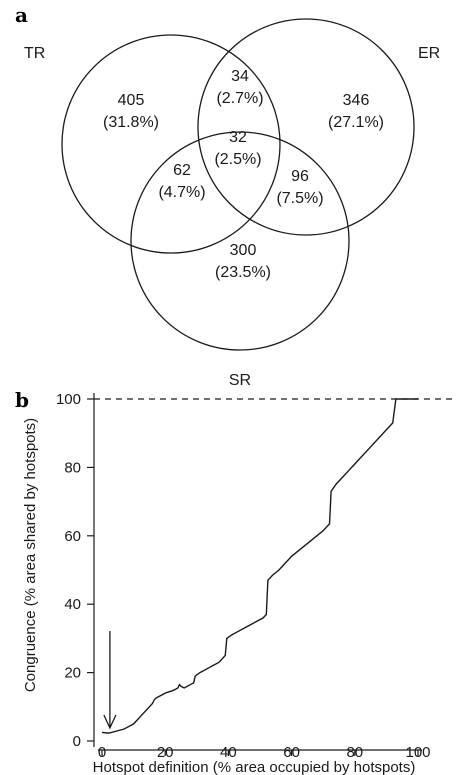 The height and width of the screenshot is (775, 466). Describe the element at coordinates (306, 127) in the screenshot. I see `venn-circle-er` at that location.